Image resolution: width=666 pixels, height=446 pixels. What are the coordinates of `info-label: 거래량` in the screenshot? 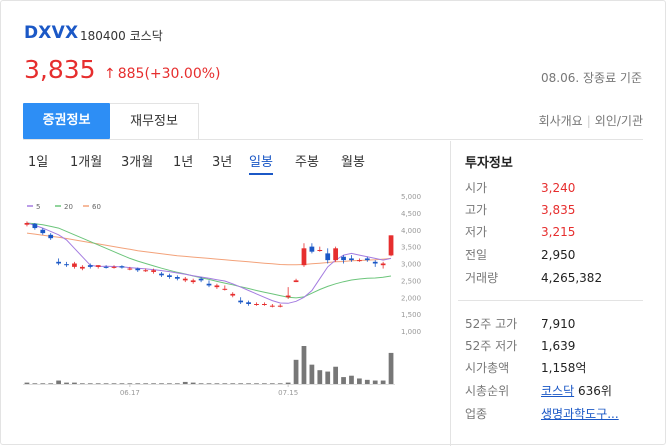 It's located at (482, 278).